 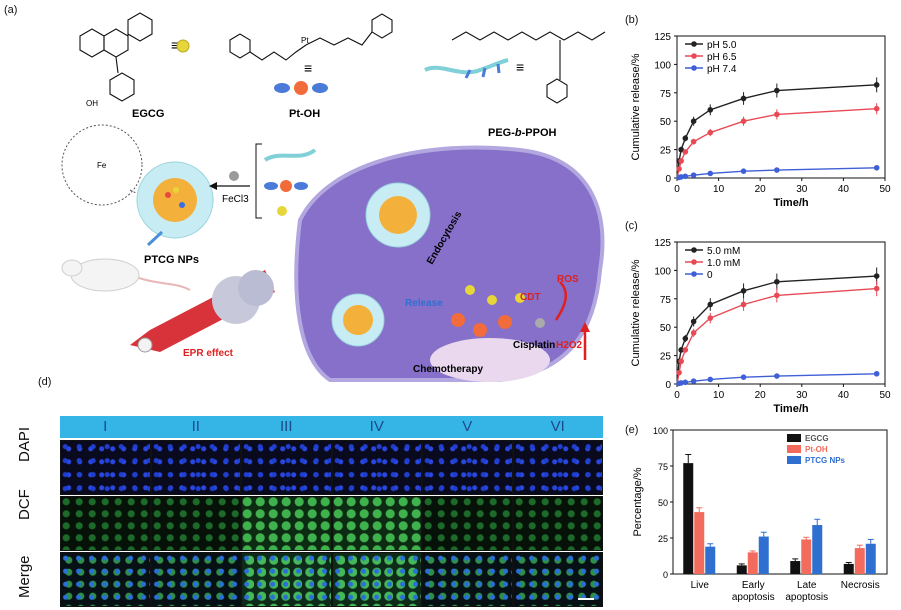 What do you see at coordinates (24, 576) in the screenshot?
I see `row-label-merge: Merge` at bounding box center [24, 576].